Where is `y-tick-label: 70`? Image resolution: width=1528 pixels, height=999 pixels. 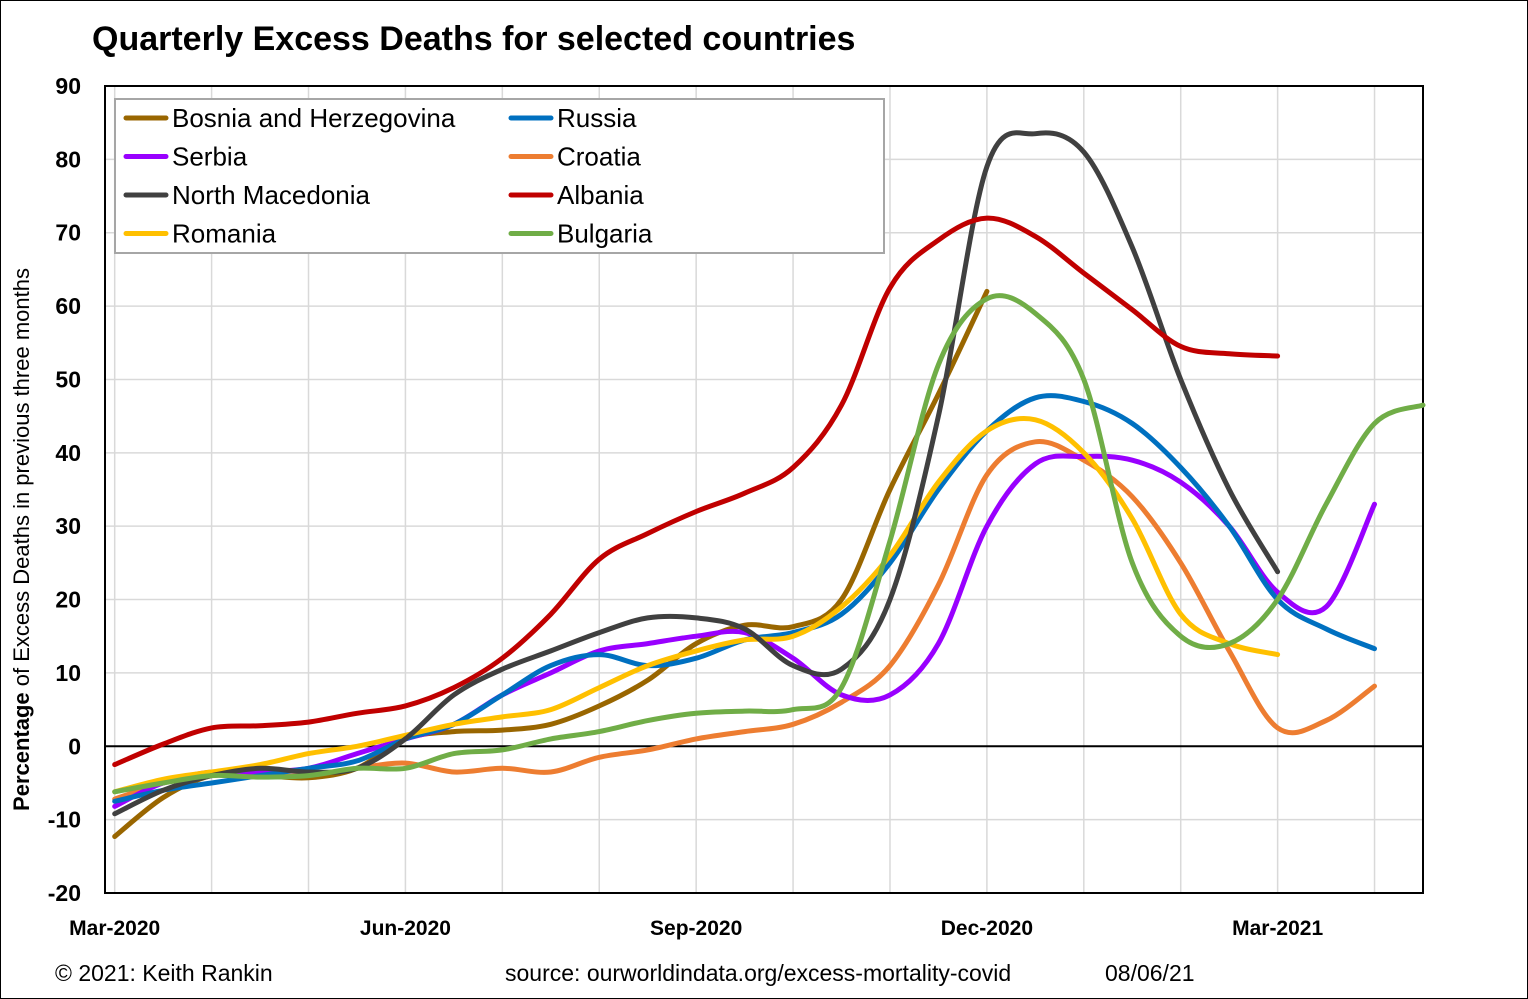 y-tick-label: 70 is located at coordinates (68, 233).